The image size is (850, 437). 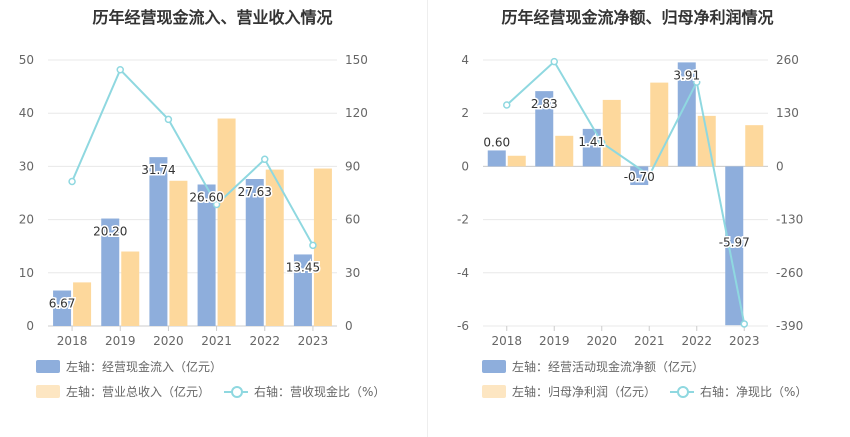 What do you see at coordinates (591, 142) in the screenshot?
I see `data-label: 1.41` at bounding box center [591, 142].